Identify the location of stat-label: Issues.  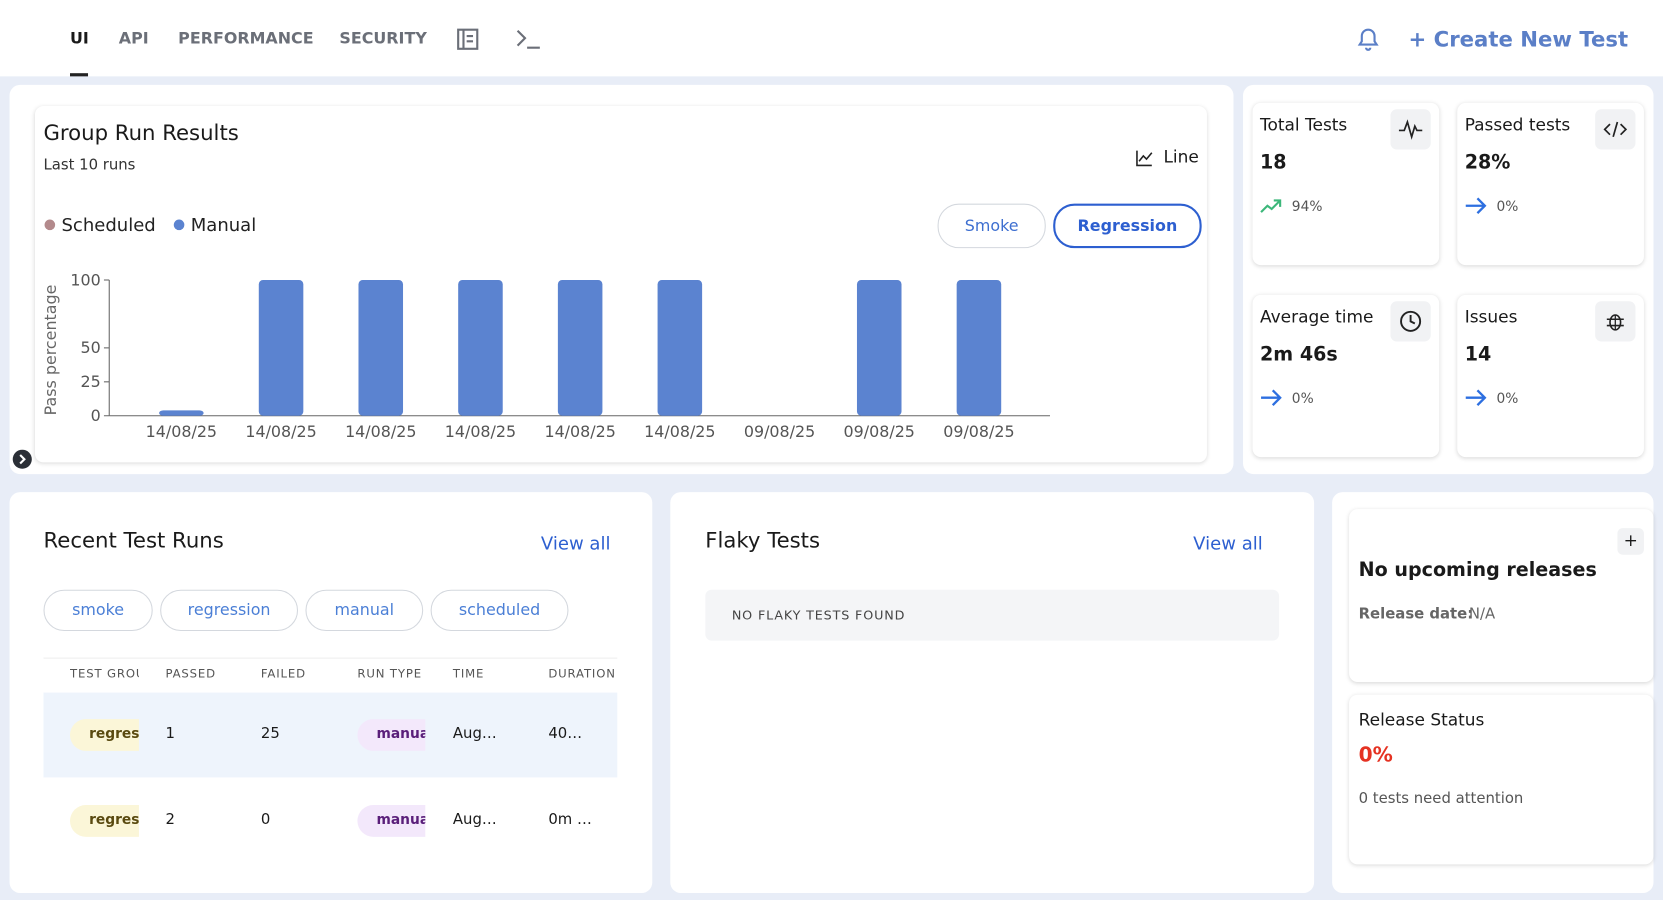
(1491, 316).